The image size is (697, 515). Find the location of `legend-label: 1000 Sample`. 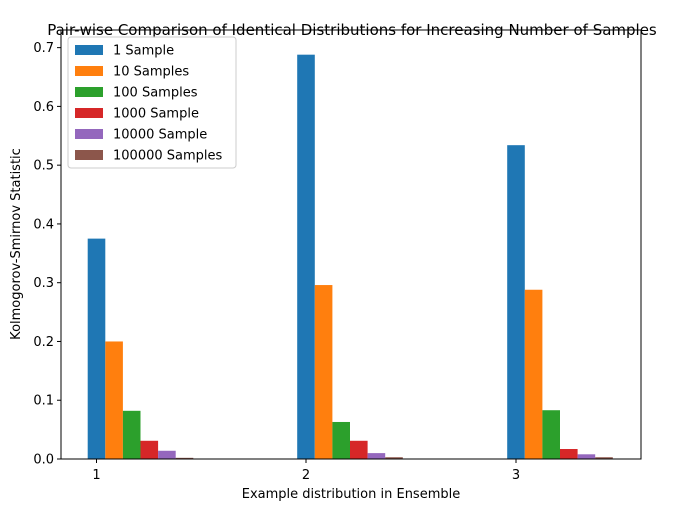

legend-label: 1000 Sample is located at coordinates (156, 114).